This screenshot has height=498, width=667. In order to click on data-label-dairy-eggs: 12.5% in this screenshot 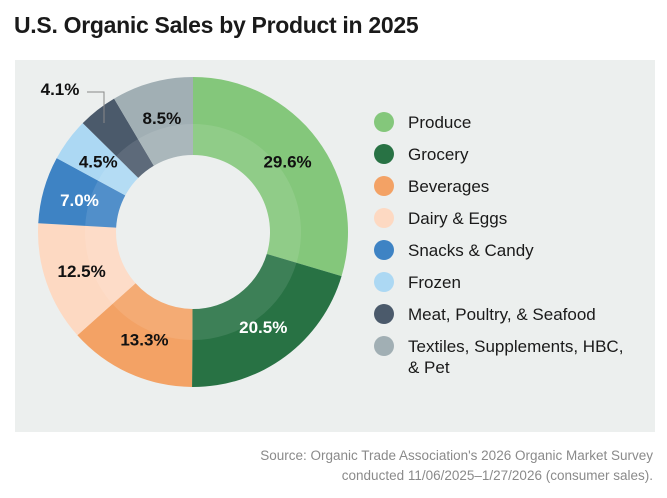, I will do `click(82, 271)`.